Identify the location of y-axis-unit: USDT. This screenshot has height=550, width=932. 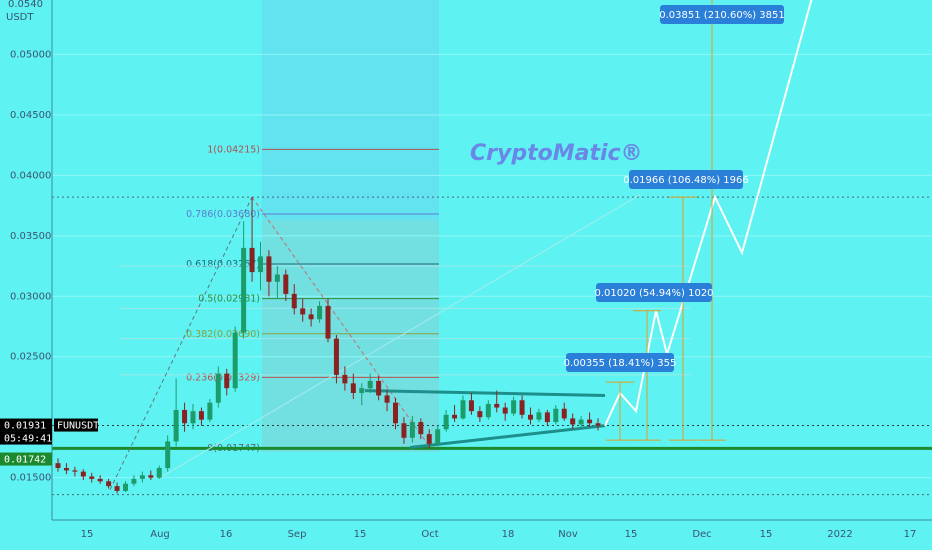
(20, 17).